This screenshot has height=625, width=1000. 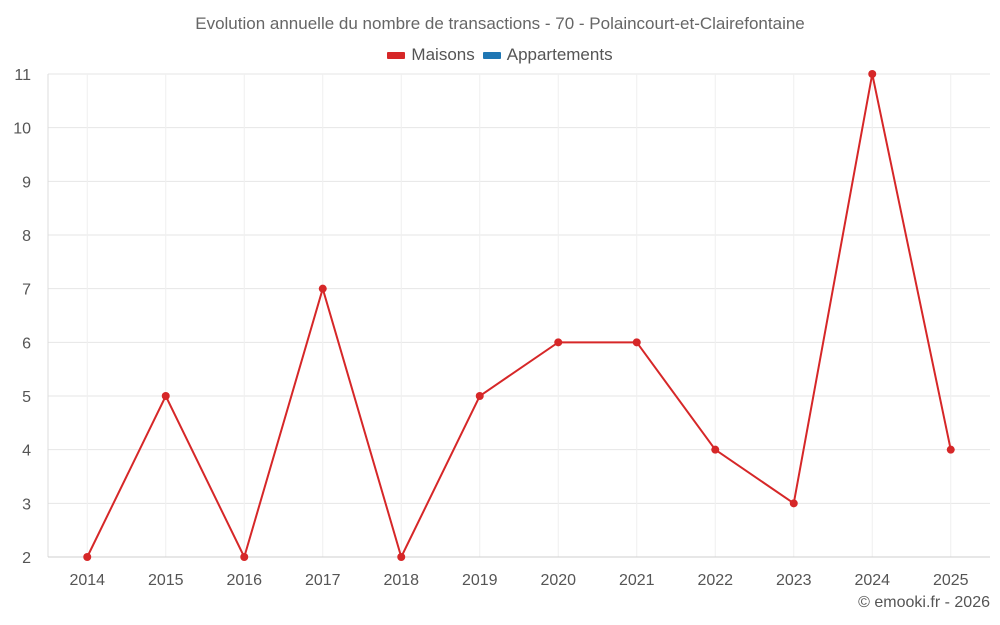 I want to click on x-tick-label: 2024, so click(x=872, y=580).